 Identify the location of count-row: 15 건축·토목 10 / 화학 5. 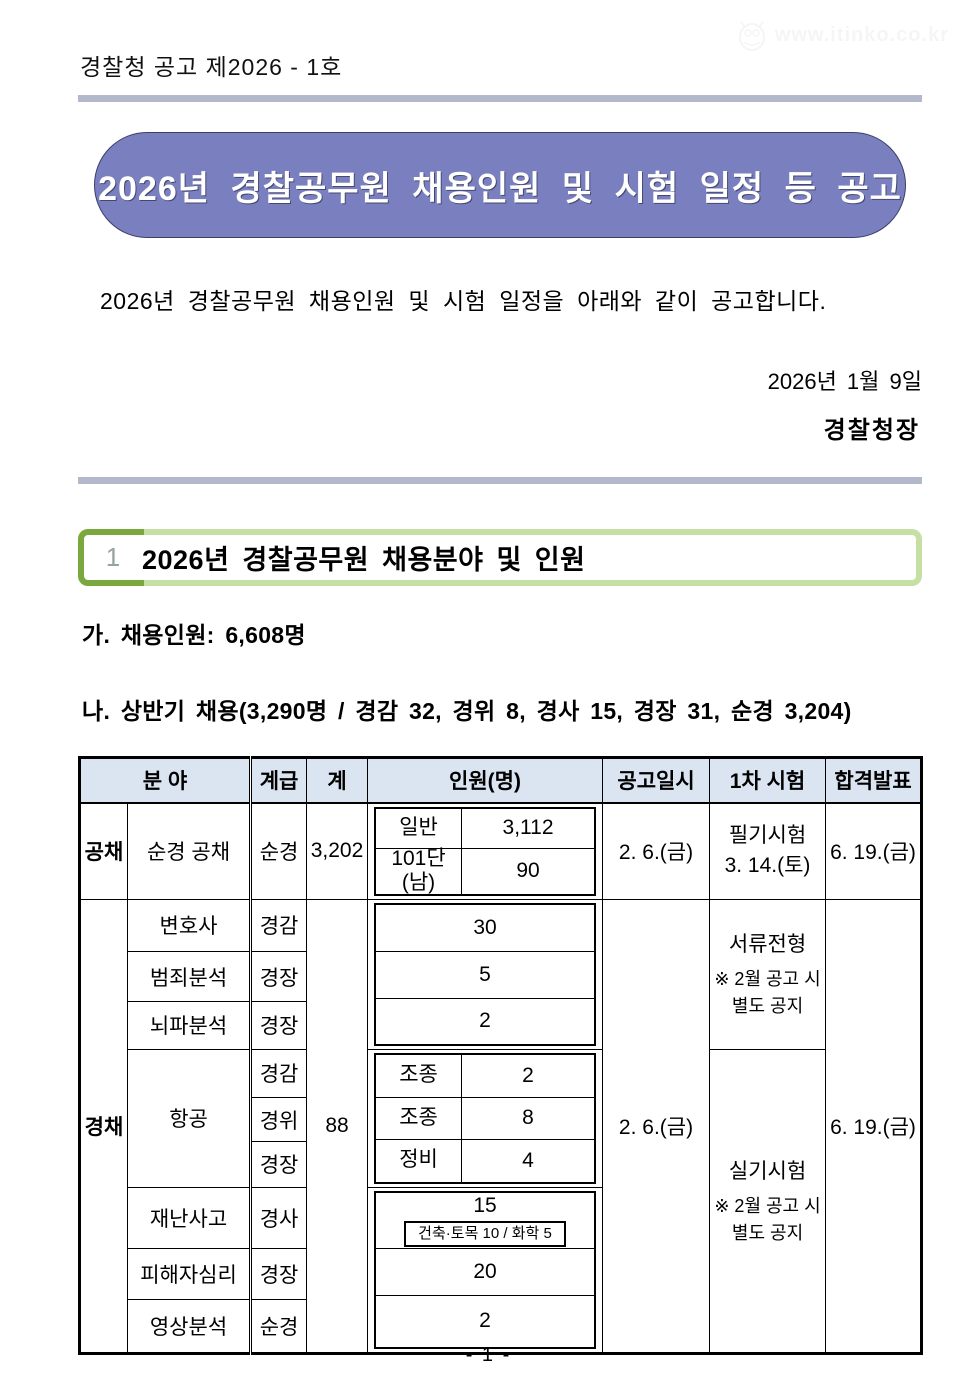
(485, 1221).